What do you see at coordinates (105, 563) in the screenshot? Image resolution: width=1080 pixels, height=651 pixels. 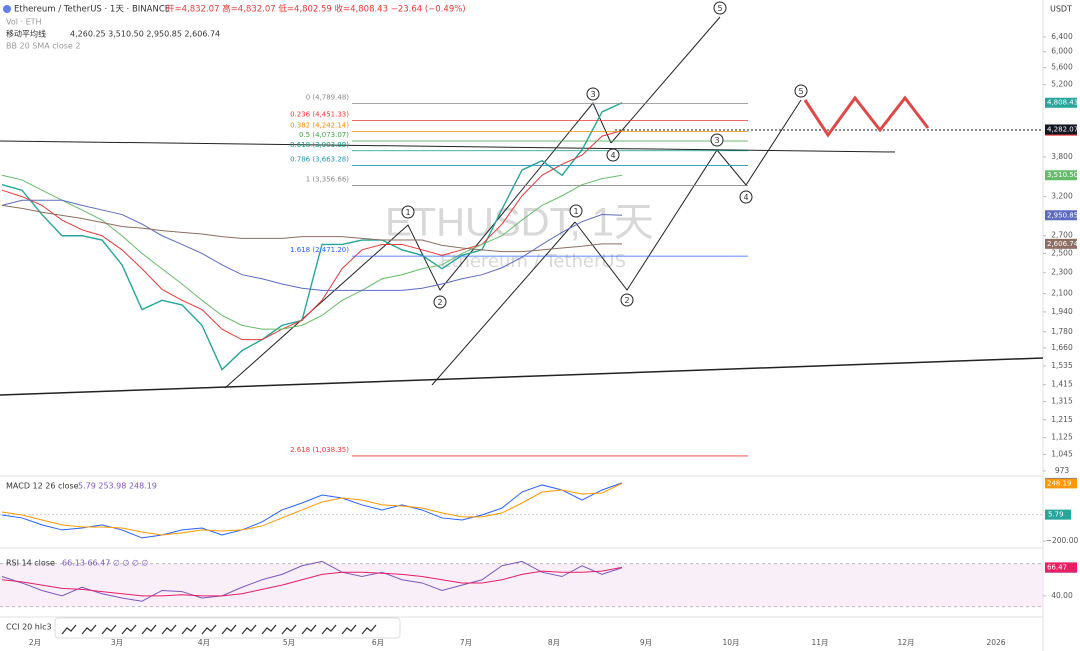 I see `pane-values: 66.13 66.47 ∅ ∅ ∅ ∅` at bounding box center [105, 563].